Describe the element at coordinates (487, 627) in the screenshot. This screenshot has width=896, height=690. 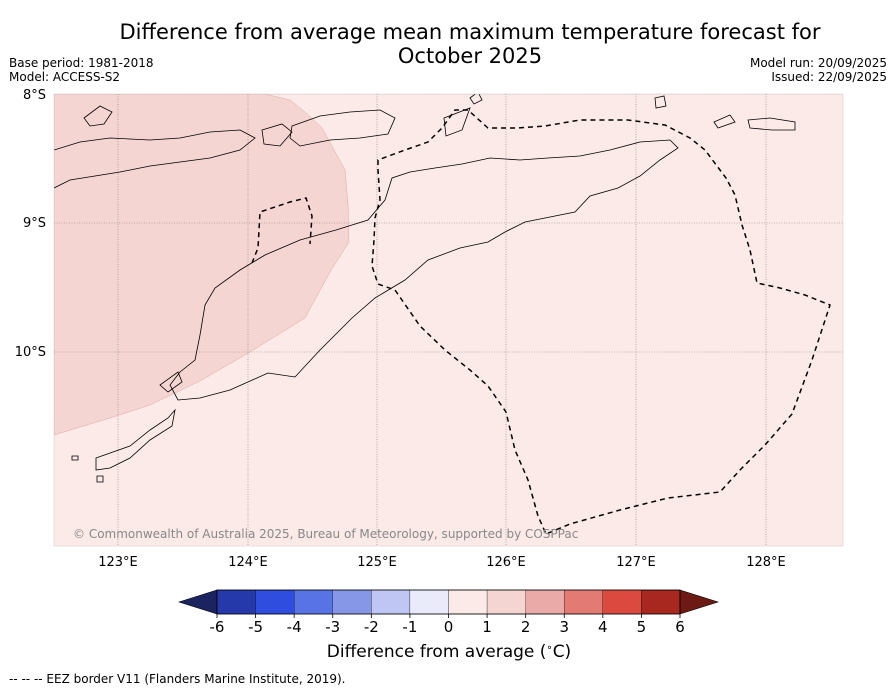
I see `colorbar-tick-label: 1` at that location.